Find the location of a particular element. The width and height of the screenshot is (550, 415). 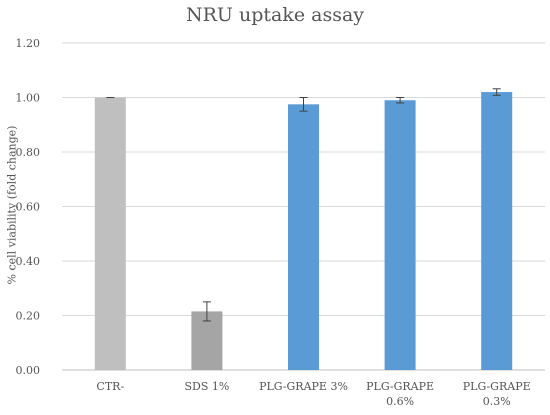

x-tick-label: SDS 1% is located at coordinates (206, 386).